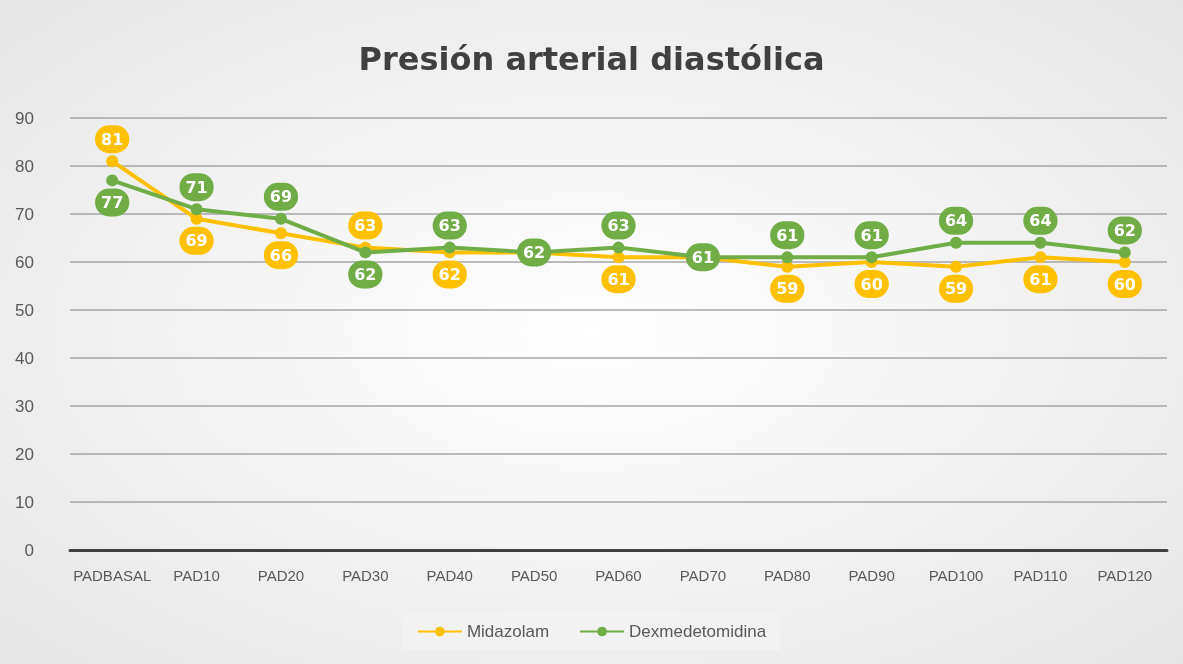 This screenshot has height=664, width=1183. I want to click on y-tick-label: 80, so click(24, 166).